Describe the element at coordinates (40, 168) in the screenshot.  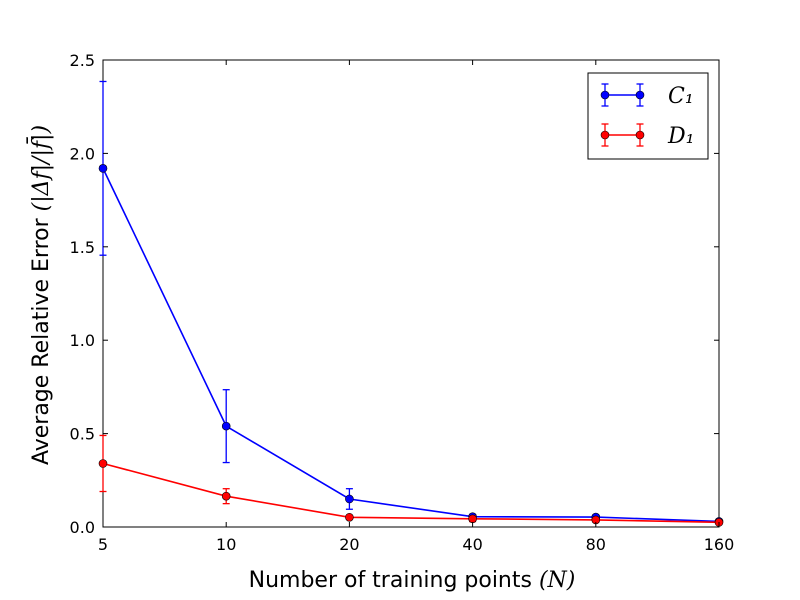
I see `y-axis-label-math: (|Δf|/|f̄|)` at that location.